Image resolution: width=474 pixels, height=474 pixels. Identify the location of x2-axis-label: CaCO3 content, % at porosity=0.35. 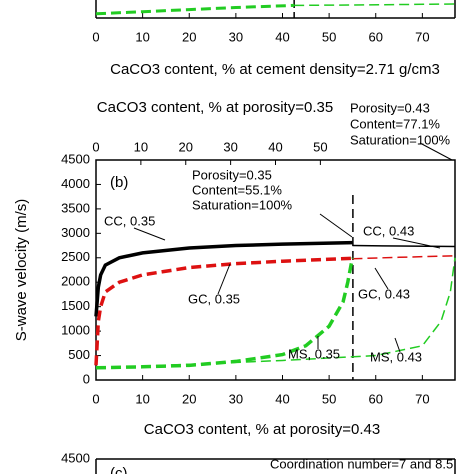
(215, 107).